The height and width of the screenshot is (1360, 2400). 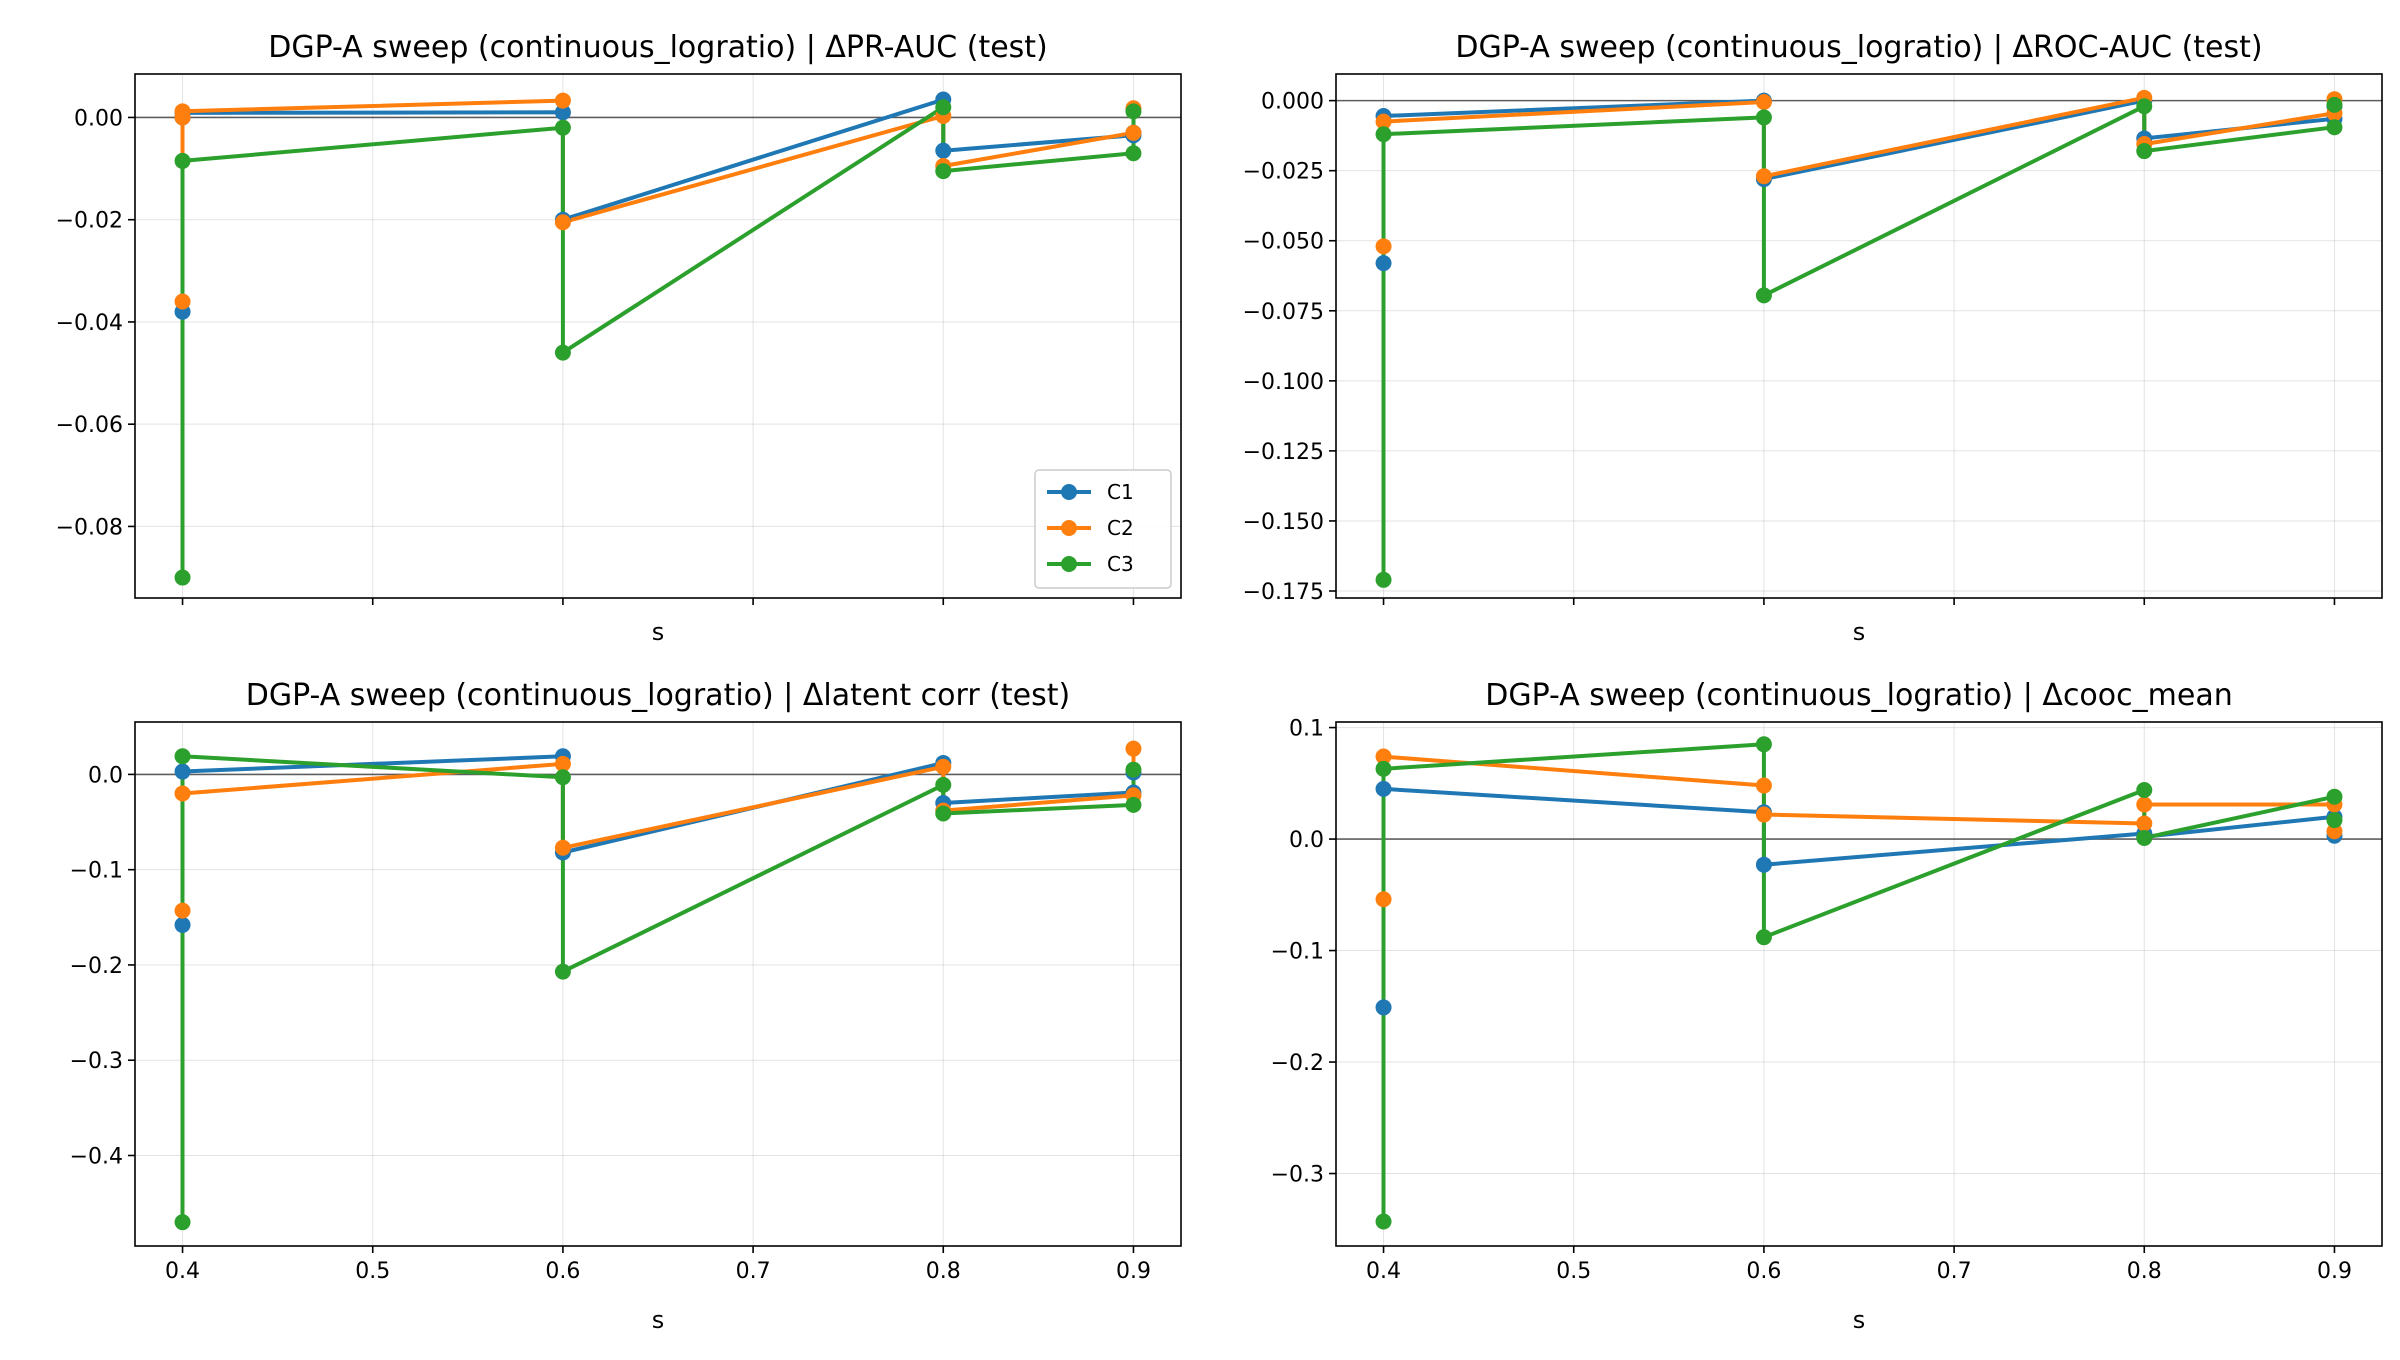 I want to click on legend-label-c2: C2, so click(x=1120, y=528).